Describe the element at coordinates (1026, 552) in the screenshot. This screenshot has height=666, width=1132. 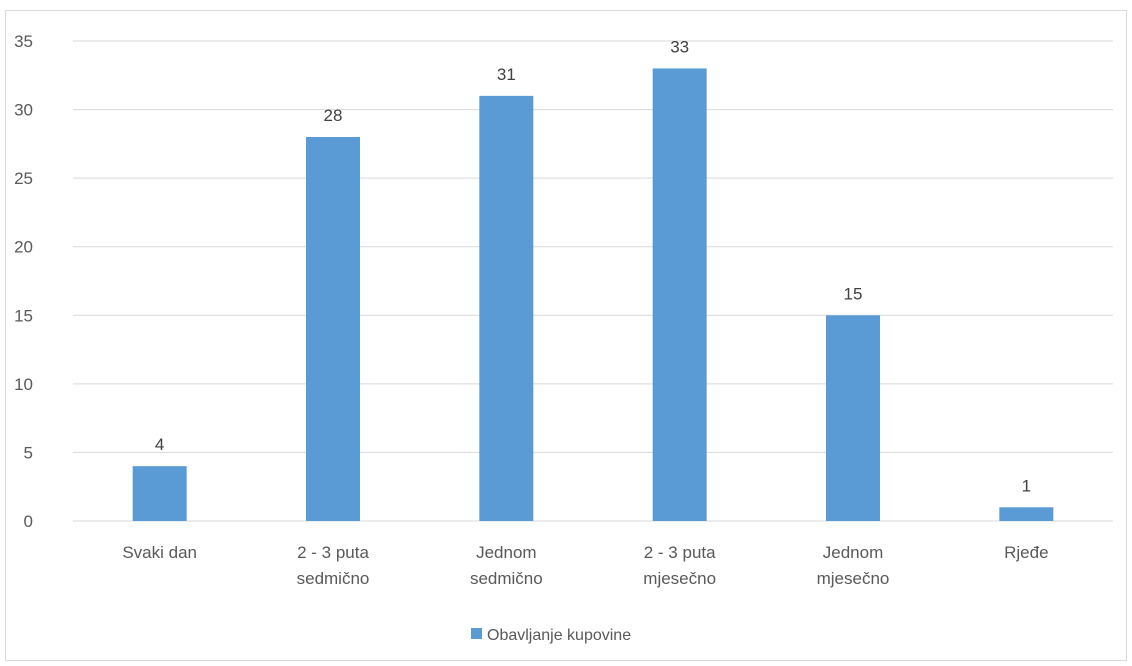
I see `x-category-label: Rjeđe` at that location.